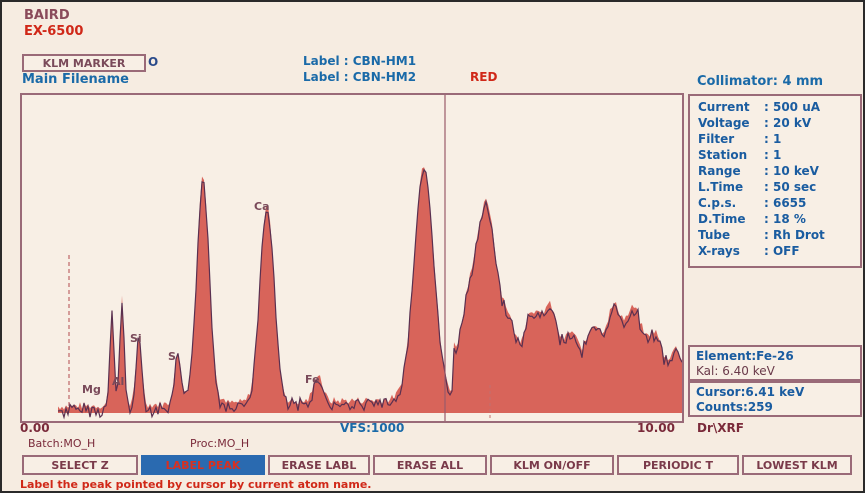 The image size is (865, 493). What do you see at coordinates (118, 381) in the screenshot?
I see `peak-label-al: Al` at bounding box center [118, 381].